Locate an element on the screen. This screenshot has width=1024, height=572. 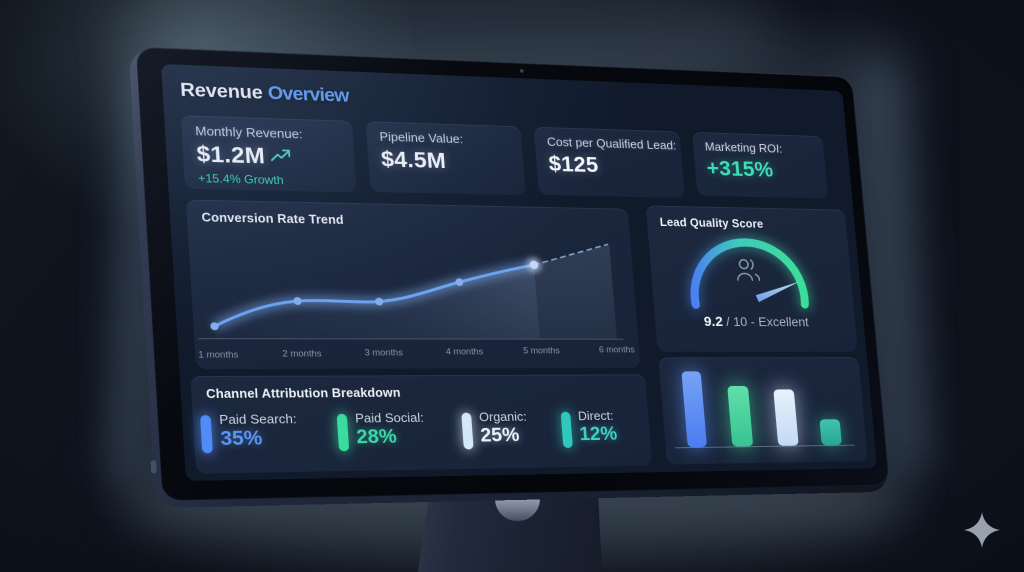
svg-text: 2 months is located at coordinates (302, 354).